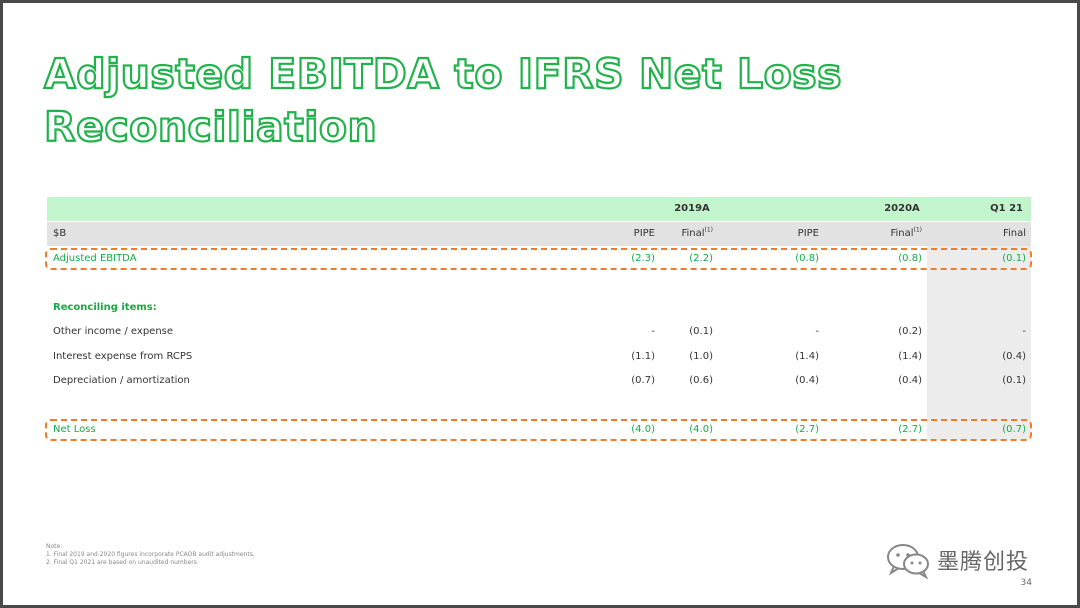  Describe the element at coordinates (701, 356) in the screenshot. I see `cell-value: (1.0)` at that location.